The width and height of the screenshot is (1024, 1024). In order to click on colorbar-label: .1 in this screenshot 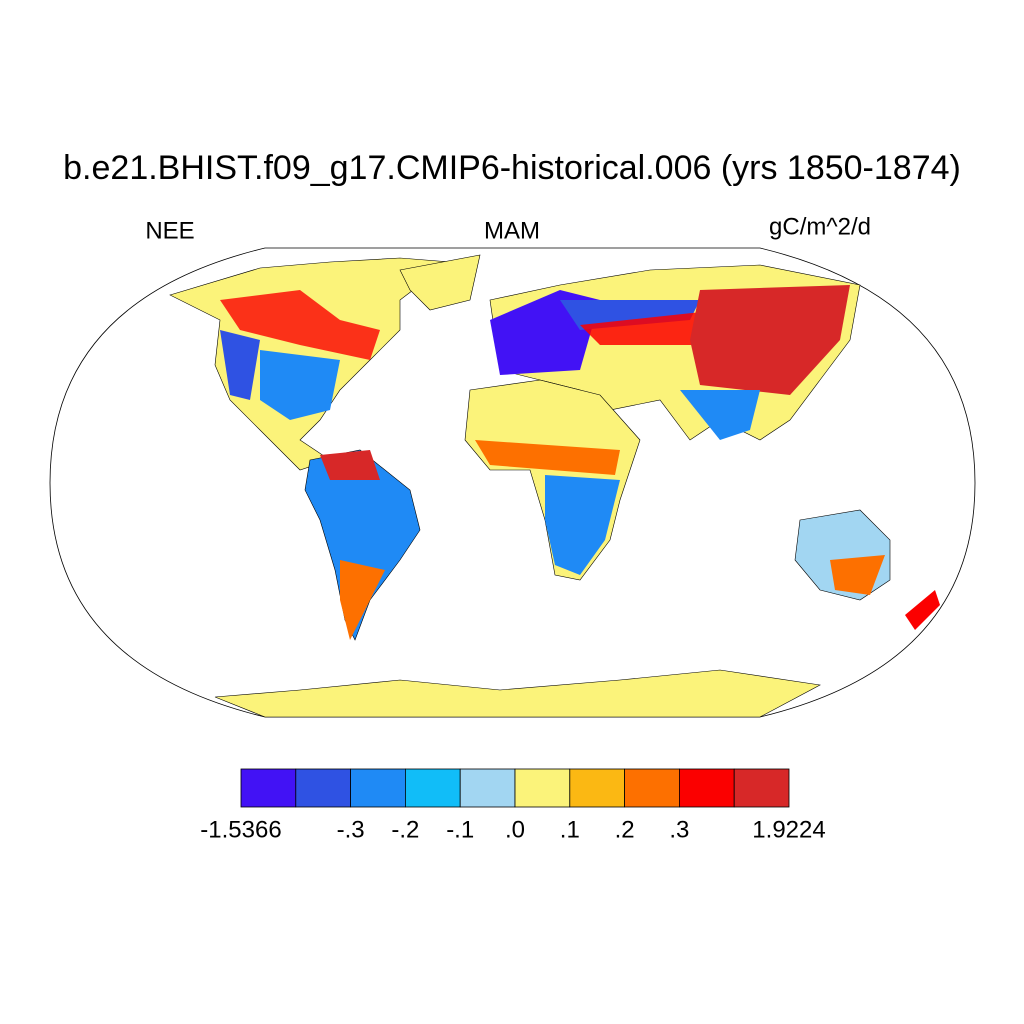, I will do `click(570, 829)`.